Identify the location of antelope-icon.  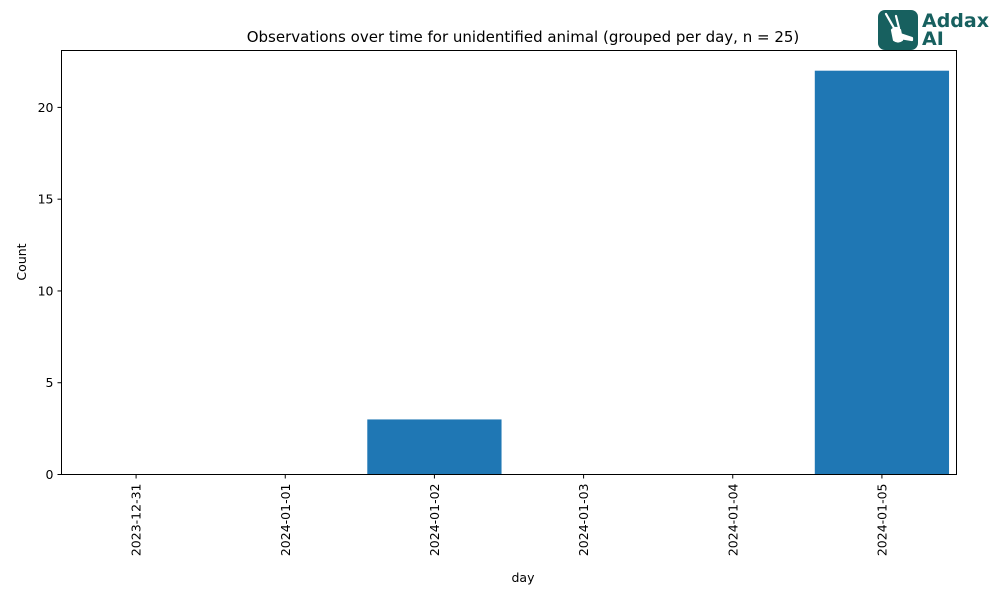
(898, 30).